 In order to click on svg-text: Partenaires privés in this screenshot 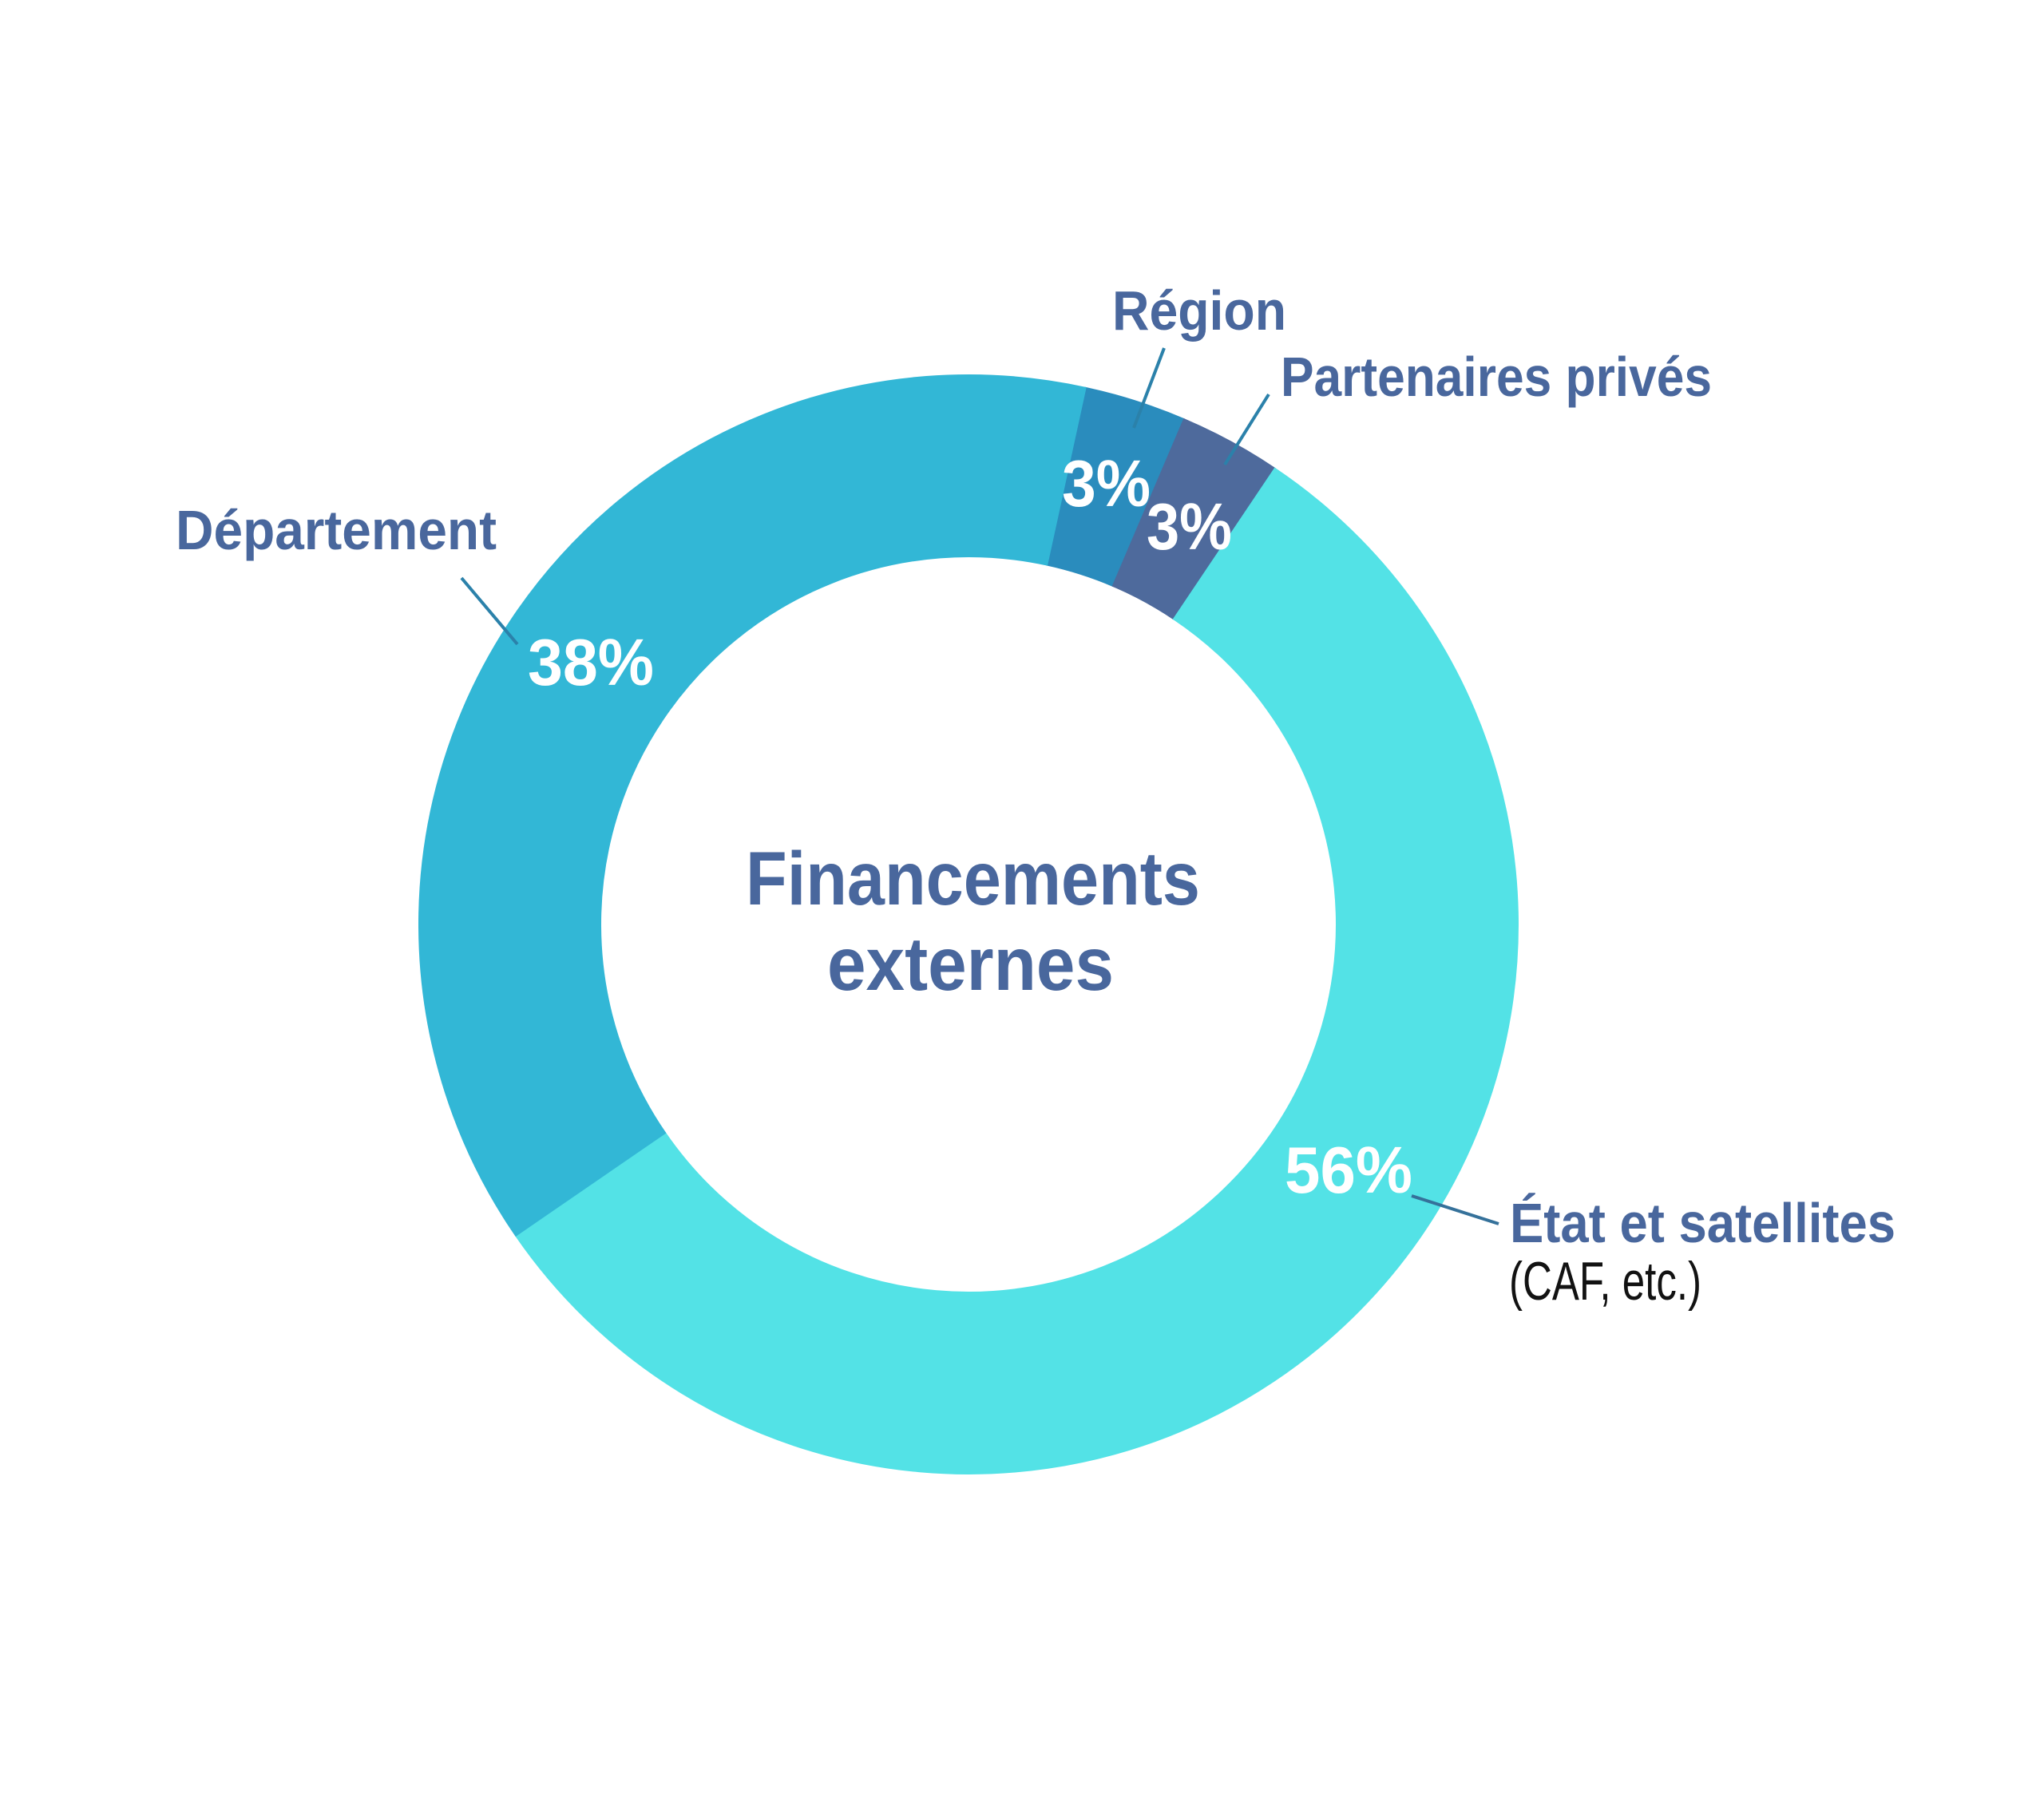, I will do `click(1496, 377)`.